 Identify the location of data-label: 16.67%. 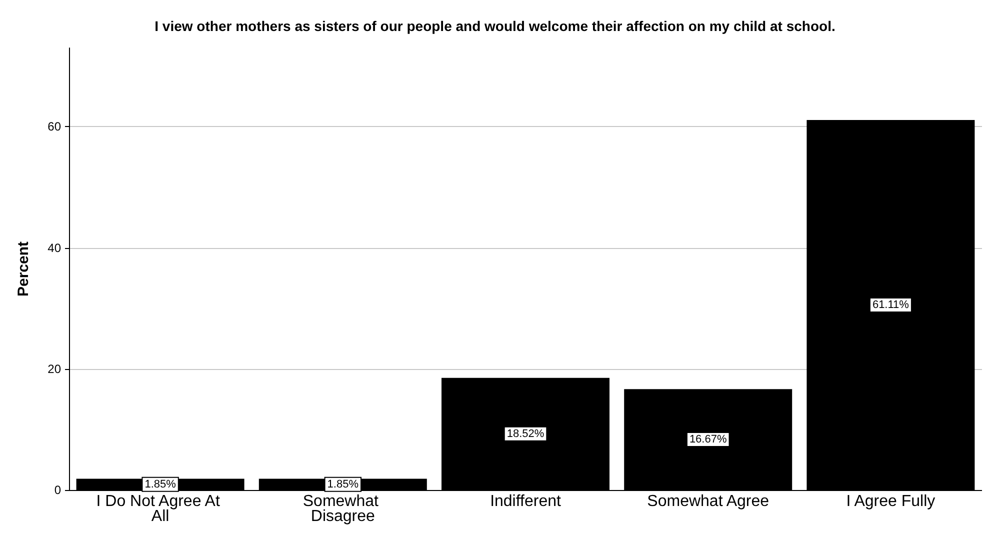
(708, 440).